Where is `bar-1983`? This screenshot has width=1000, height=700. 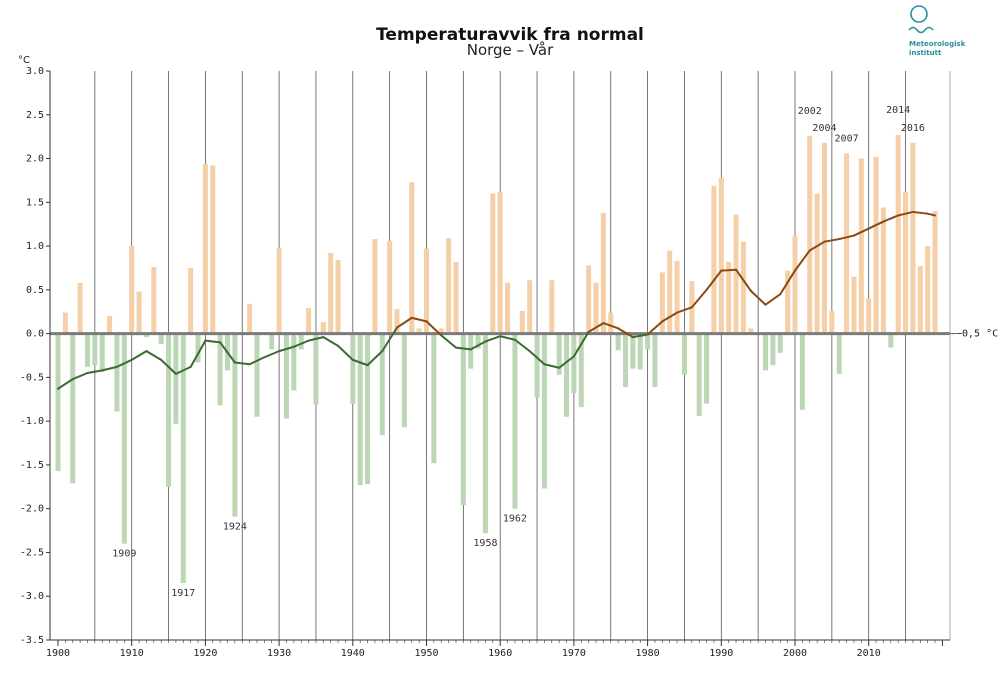 bar-1983 is located at coordinates (670, 292).